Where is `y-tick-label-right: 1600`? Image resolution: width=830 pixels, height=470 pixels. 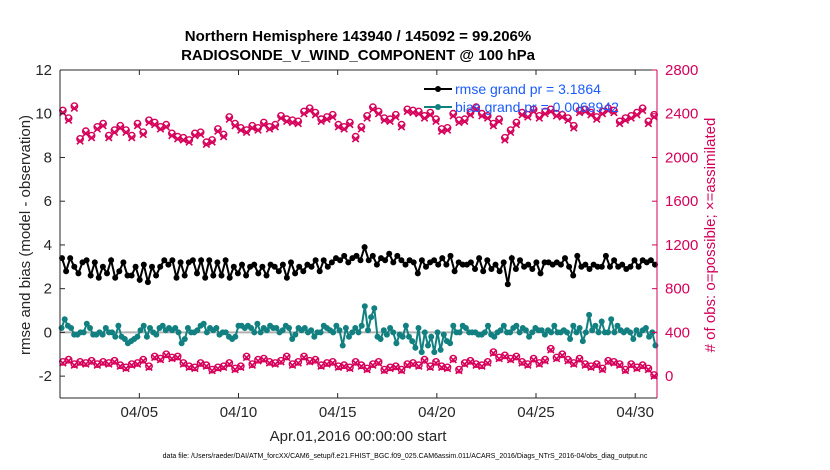 y-tick-label-right: 1600 is located at coordinates (681, 201).